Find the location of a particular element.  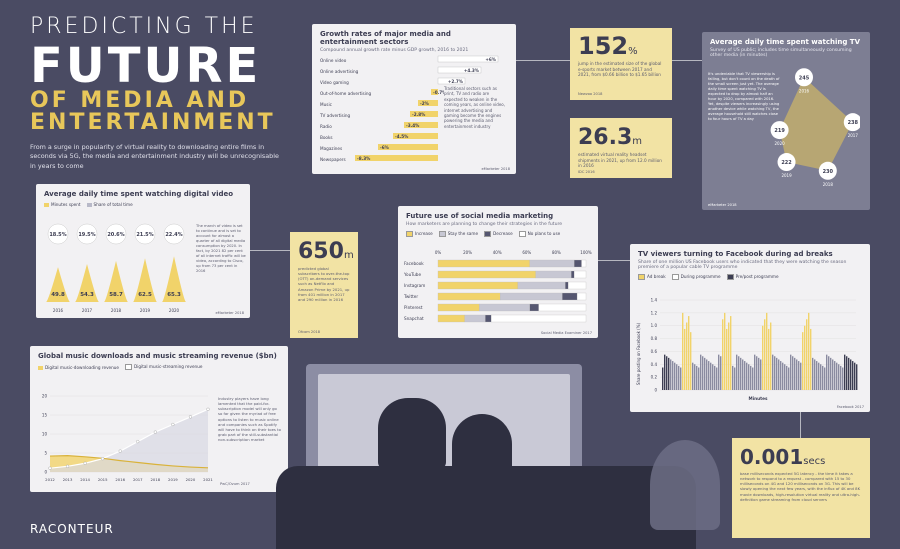

social-tick-label: 100% is located at coordinates (586, 252).